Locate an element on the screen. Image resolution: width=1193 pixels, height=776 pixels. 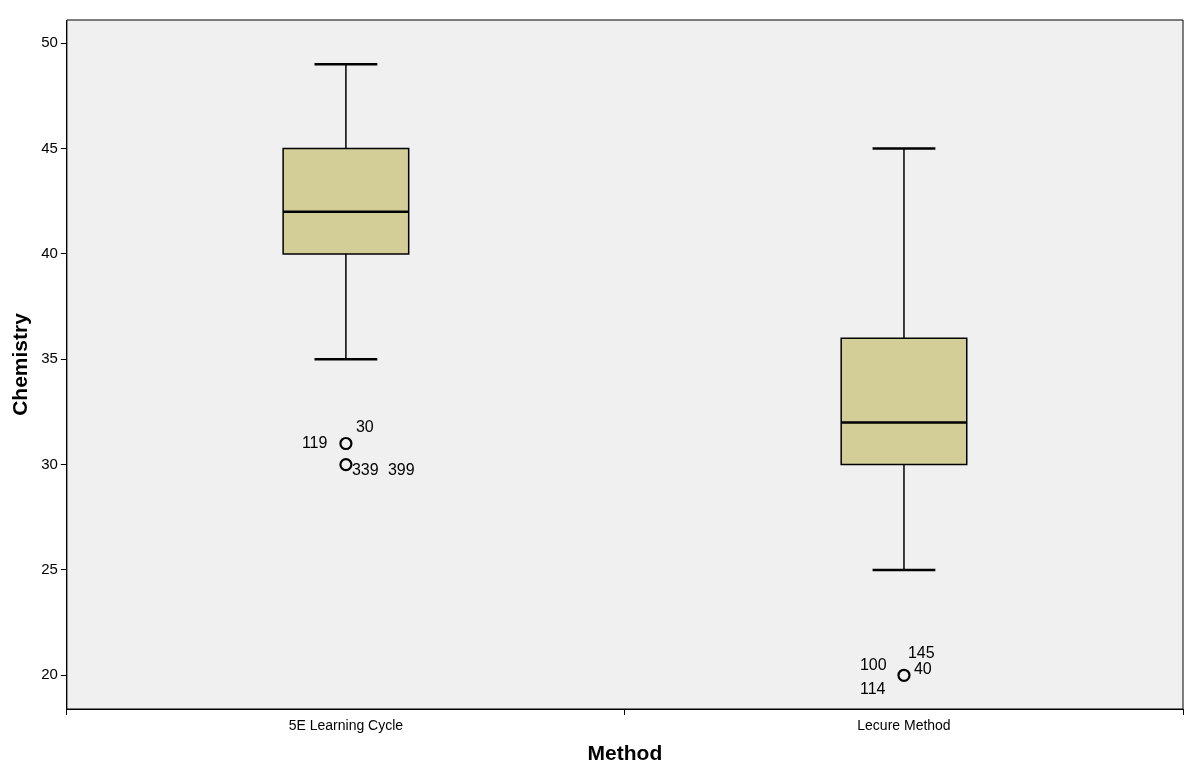
x-tick-label: 5E Learning Cycle is located at coordinates (346, 725).